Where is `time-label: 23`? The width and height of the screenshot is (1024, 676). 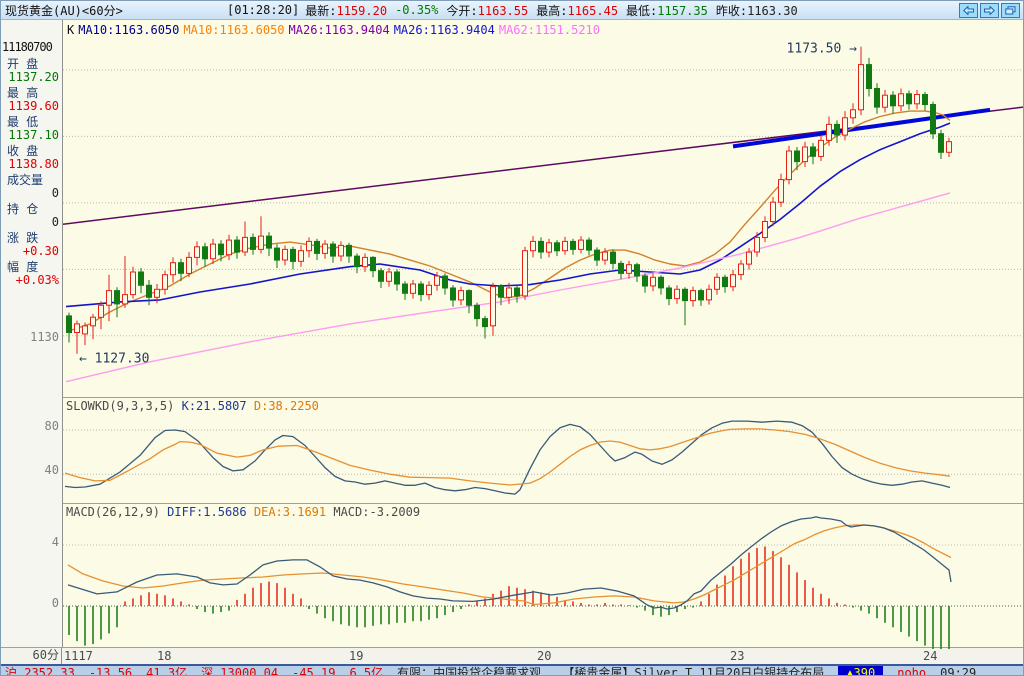 time-label: 23 is located at coordinates (737, 656).